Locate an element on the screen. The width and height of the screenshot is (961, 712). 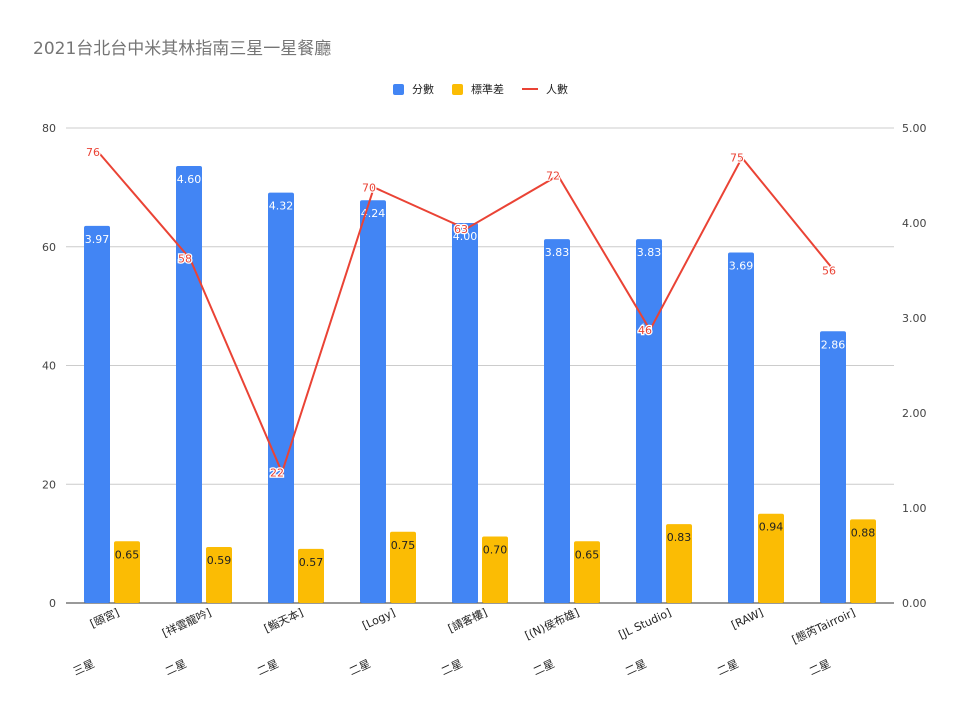
y-right-tick-label: 2.00 is located at coordinates (914, 413).